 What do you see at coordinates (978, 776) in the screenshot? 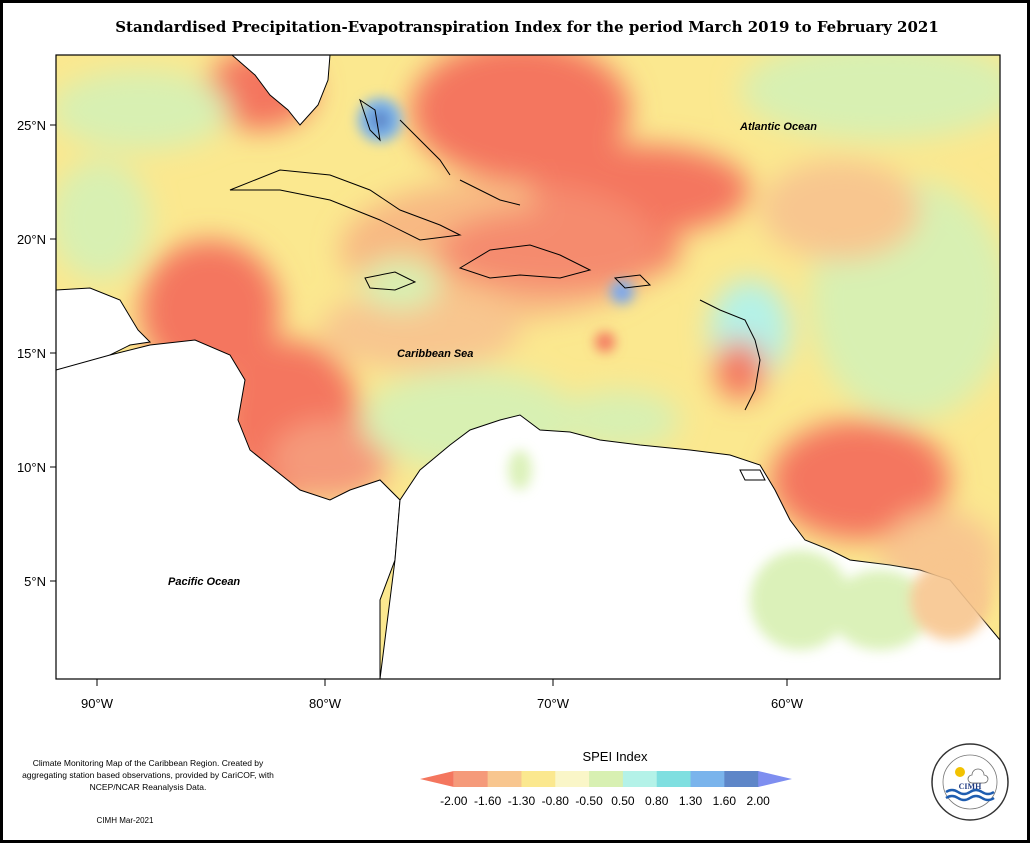
I see `cloud-icon` at bounding box center [978, 776].